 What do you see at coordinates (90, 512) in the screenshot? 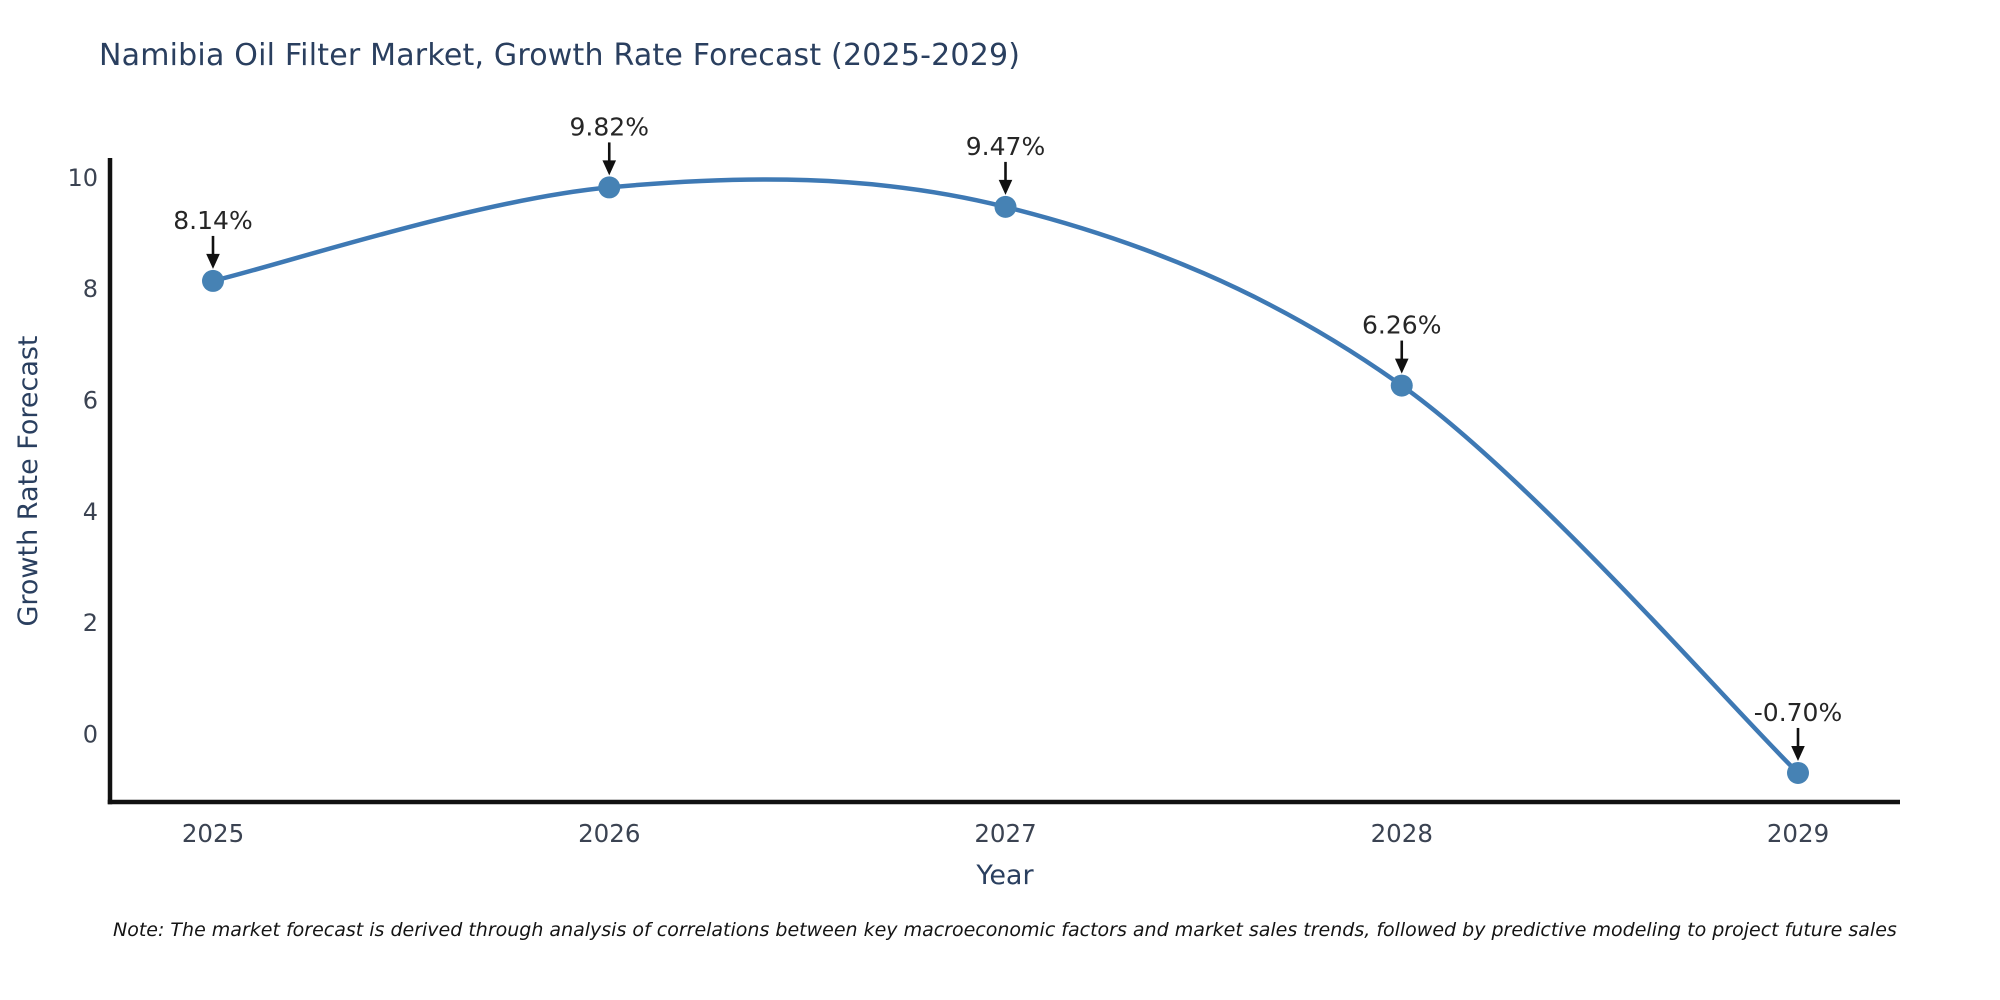
I see `y-tick-label: 4` at bounding box center [90, 512].